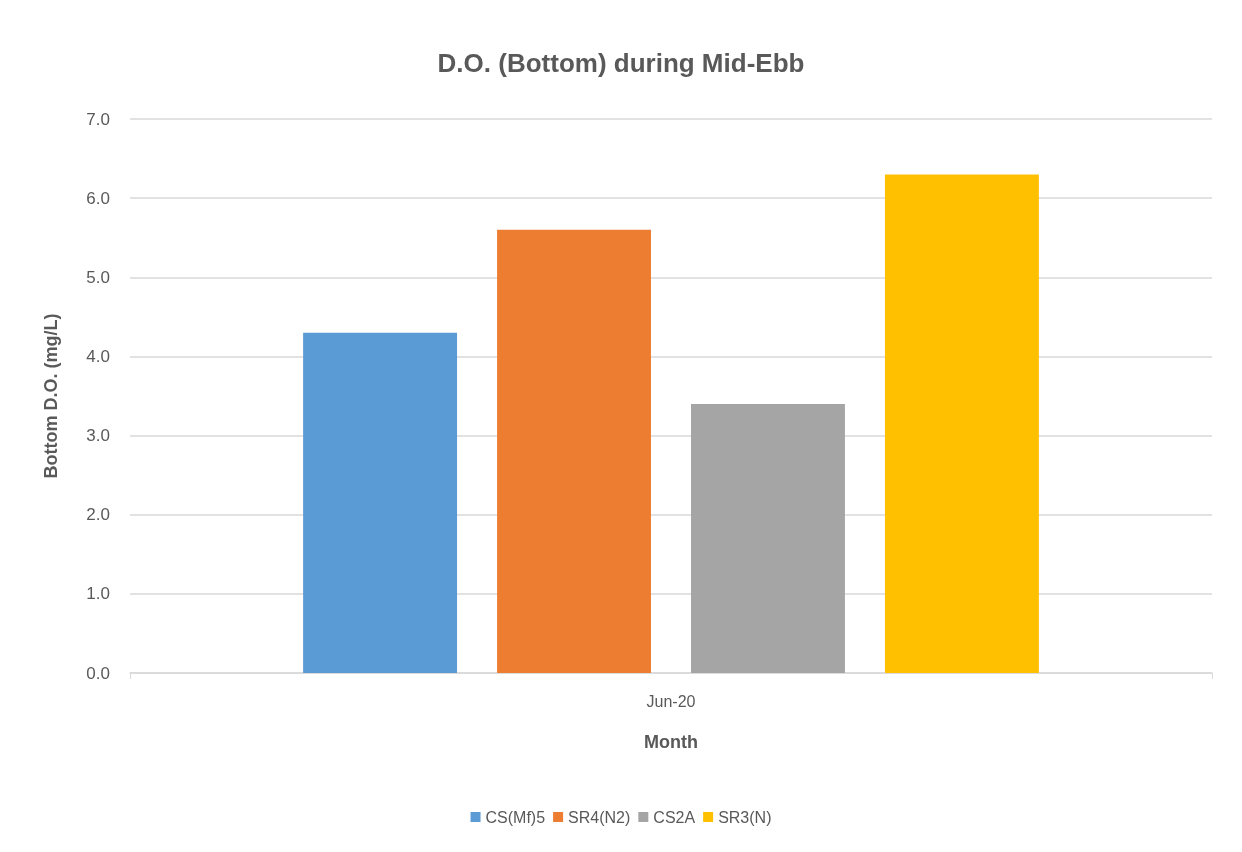  Describe the element at coordinates (599, 817) in the screenshot. I see `legend-label: SR4(N2)` at that location.